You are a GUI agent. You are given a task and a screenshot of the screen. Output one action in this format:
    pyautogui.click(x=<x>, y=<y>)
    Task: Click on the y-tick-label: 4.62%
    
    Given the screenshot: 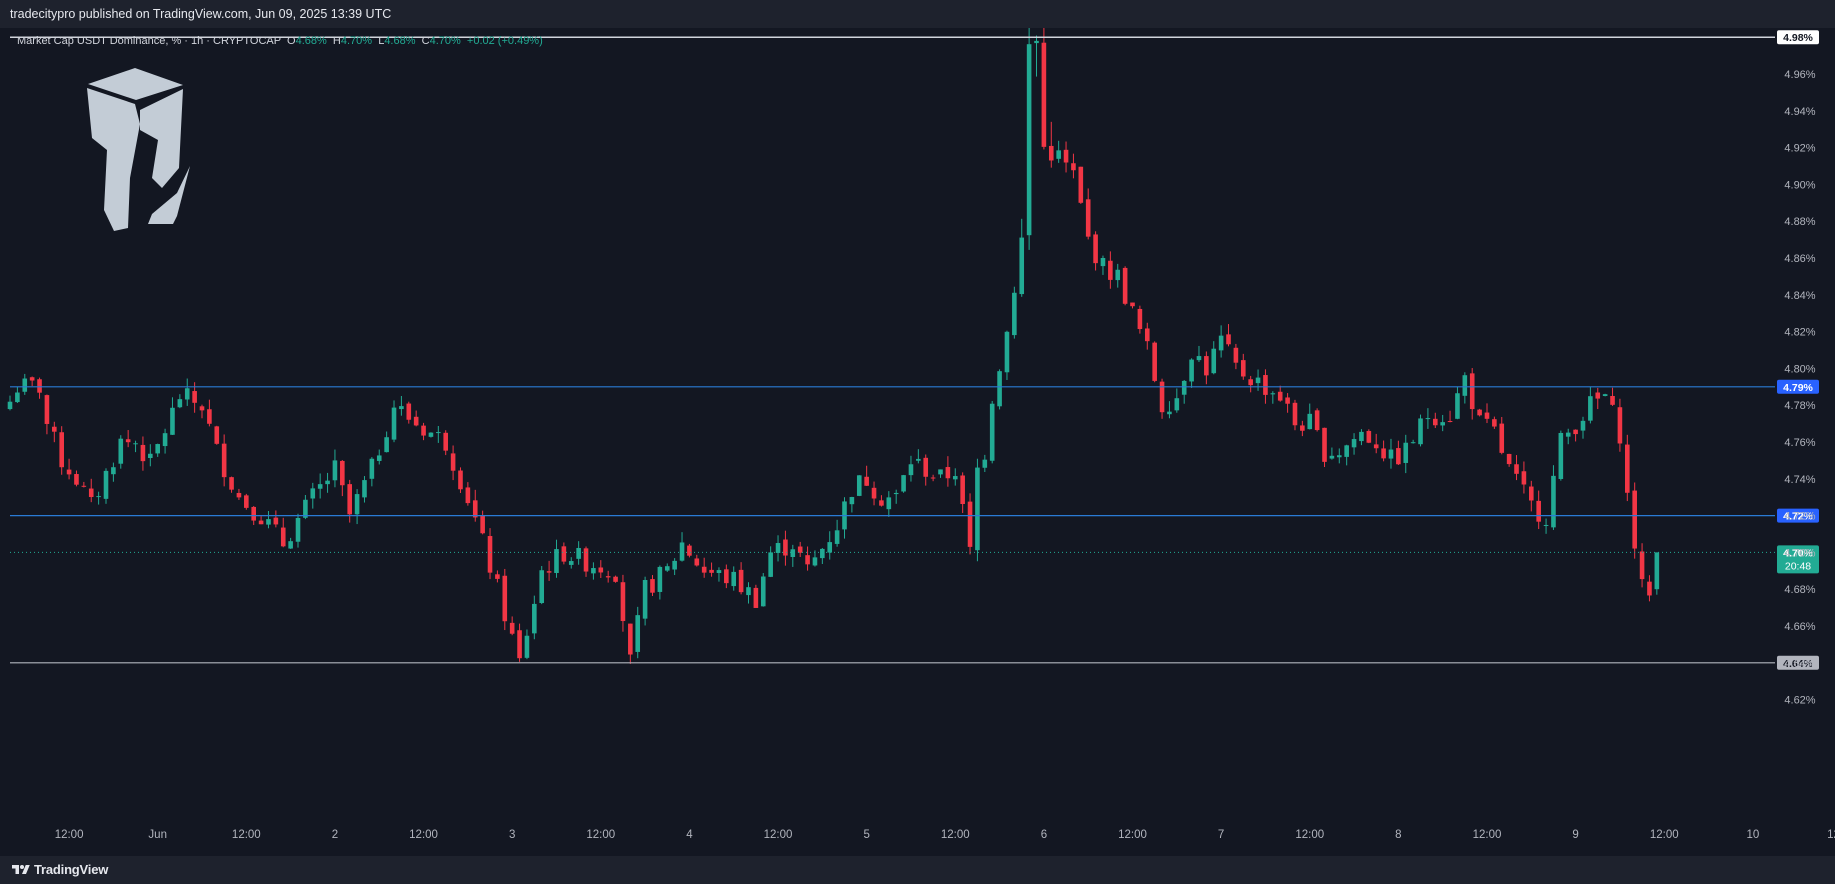 What is the action you would take?
    pyautogui.click(x=1799, y=701)
    